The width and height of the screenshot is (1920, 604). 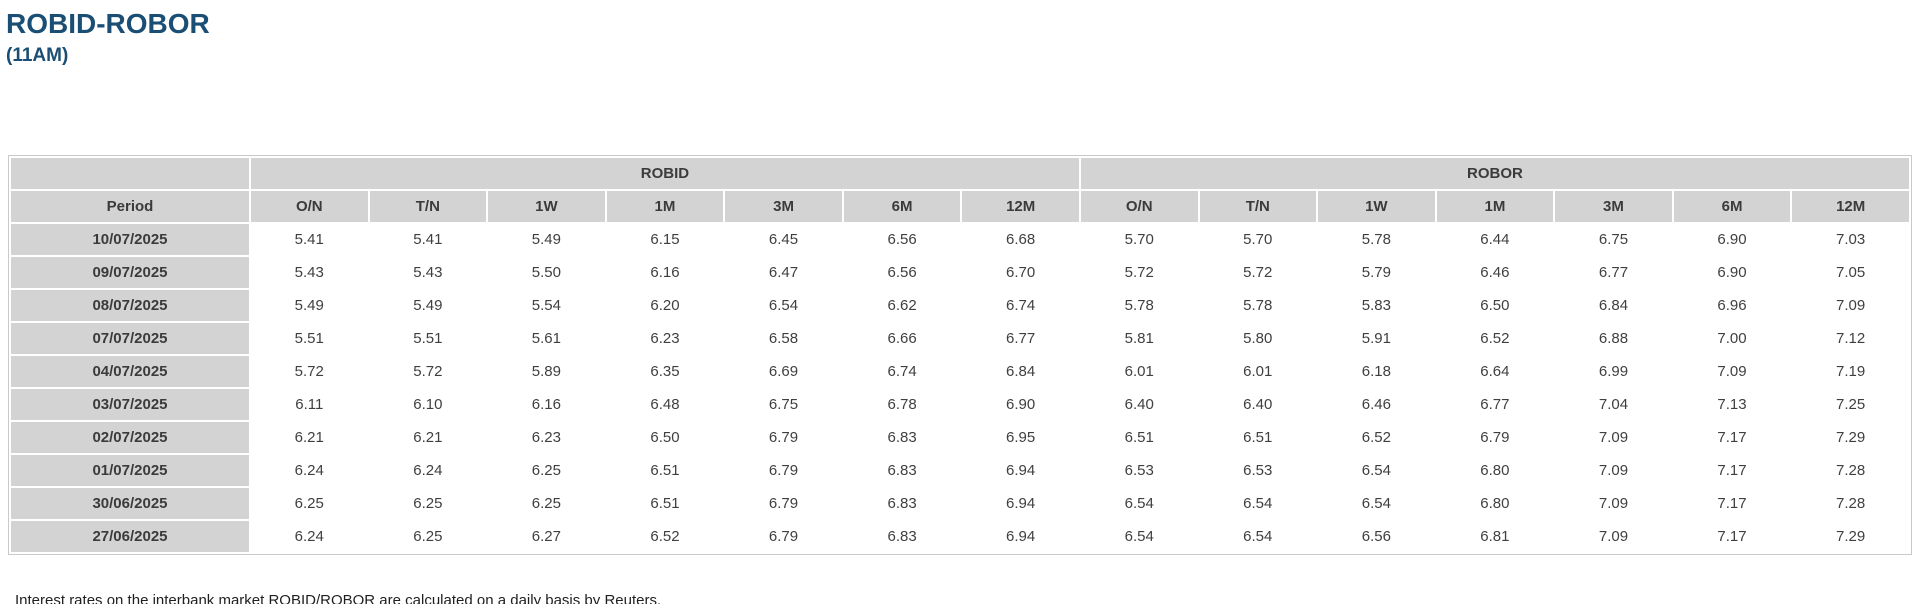 What do you see at coordinates (665, 338) in the screenshot?
I see `rate-cell: 6.23` at bounding box center [665, 338].